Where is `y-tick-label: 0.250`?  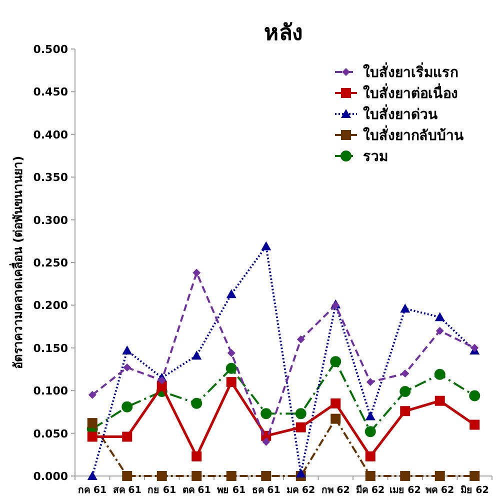 y-tick-label: 0.250 is located at coordinates (50, 263).